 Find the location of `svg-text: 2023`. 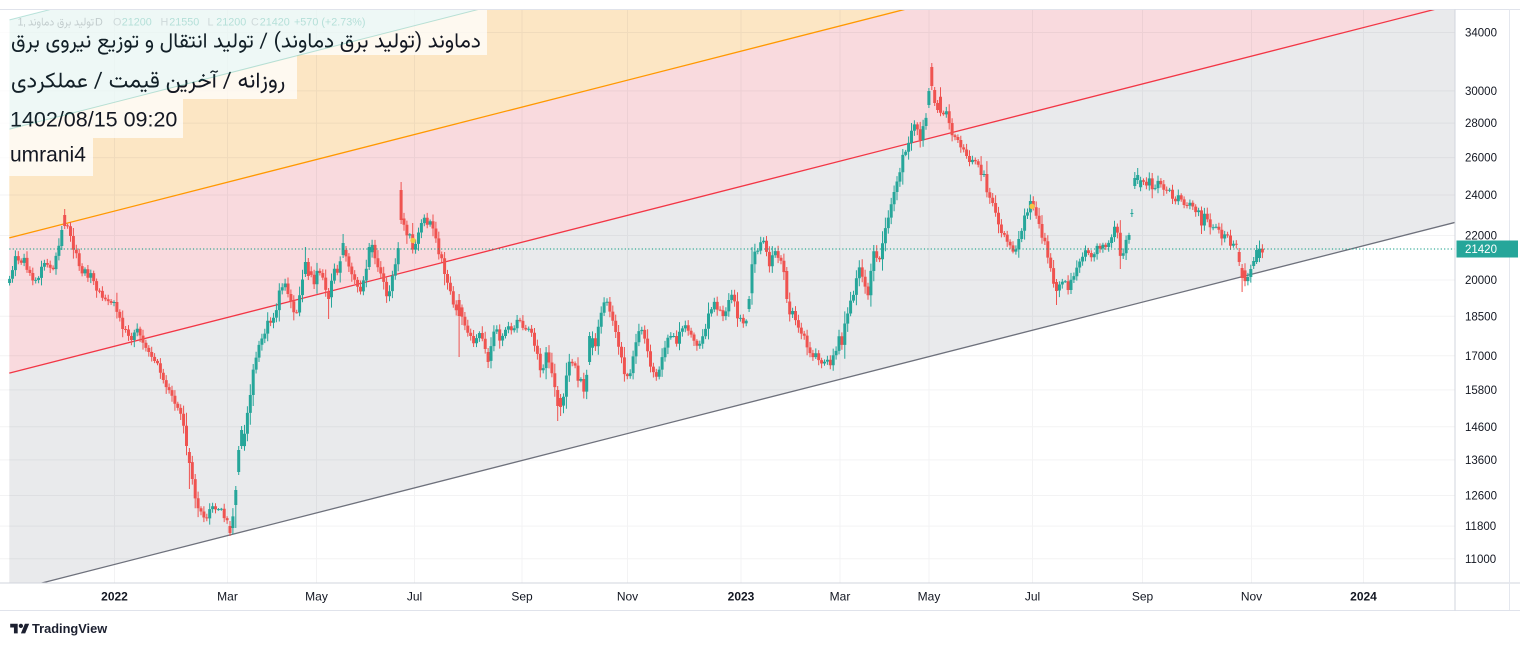

svg-text: 2023 is located at coordinates (741, 597).